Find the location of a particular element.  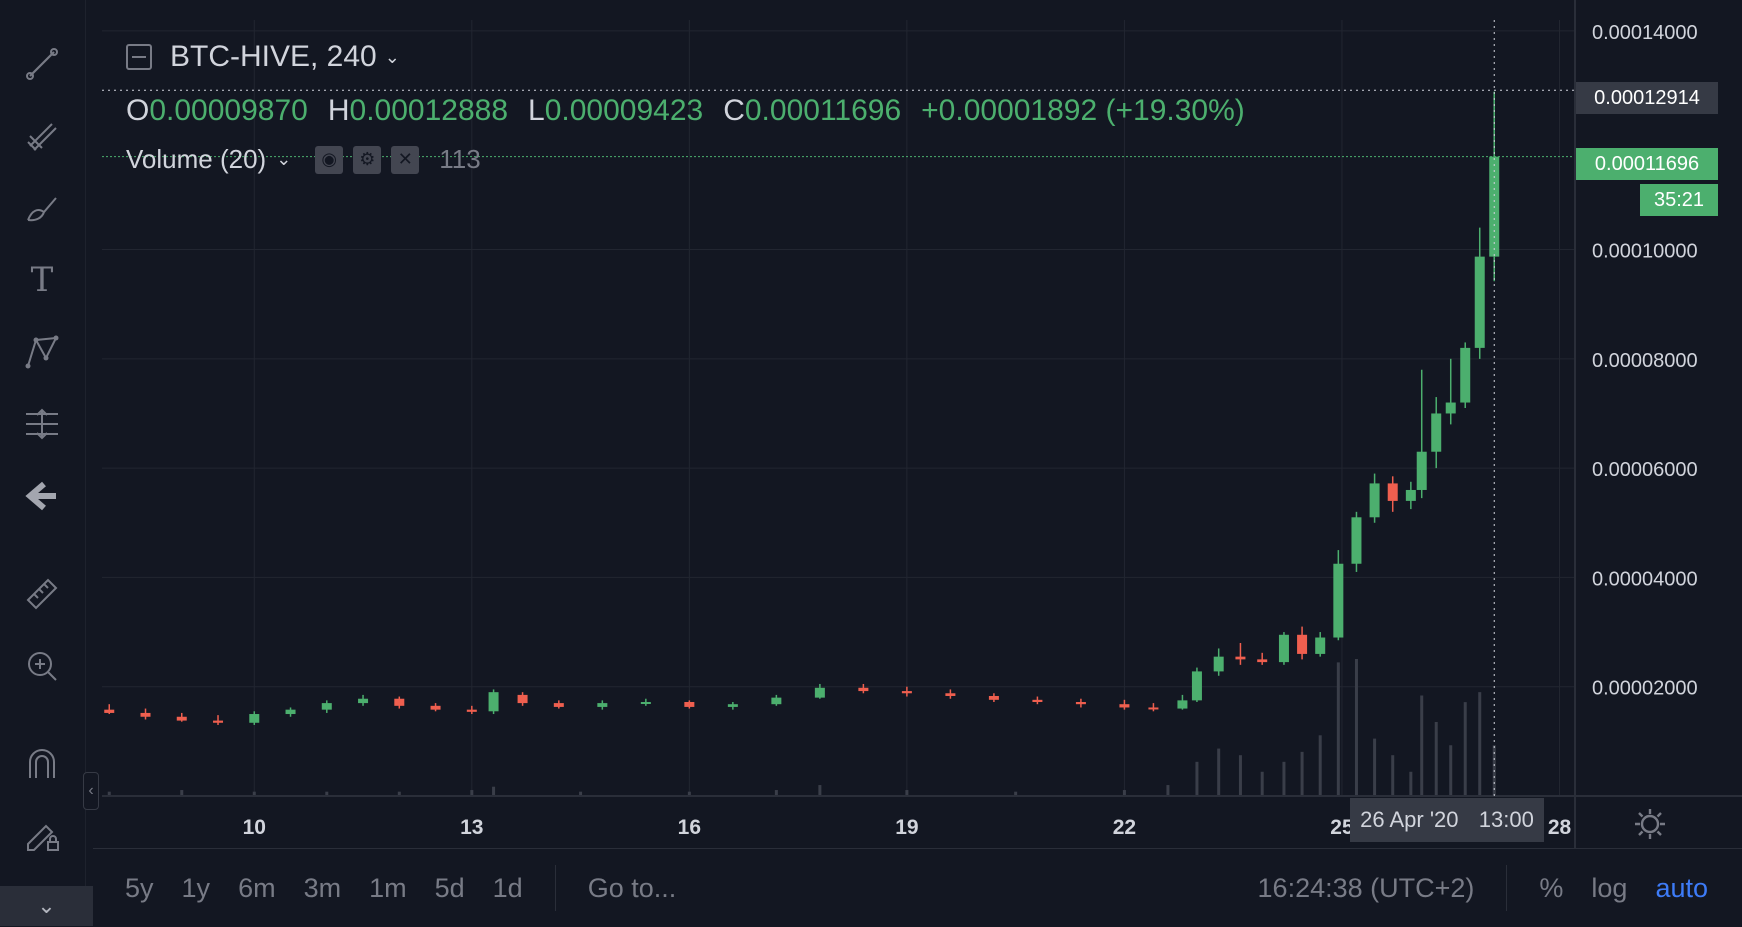

symbol-title: BTC-HIVE, 240 is located at coordinates (273, 56).